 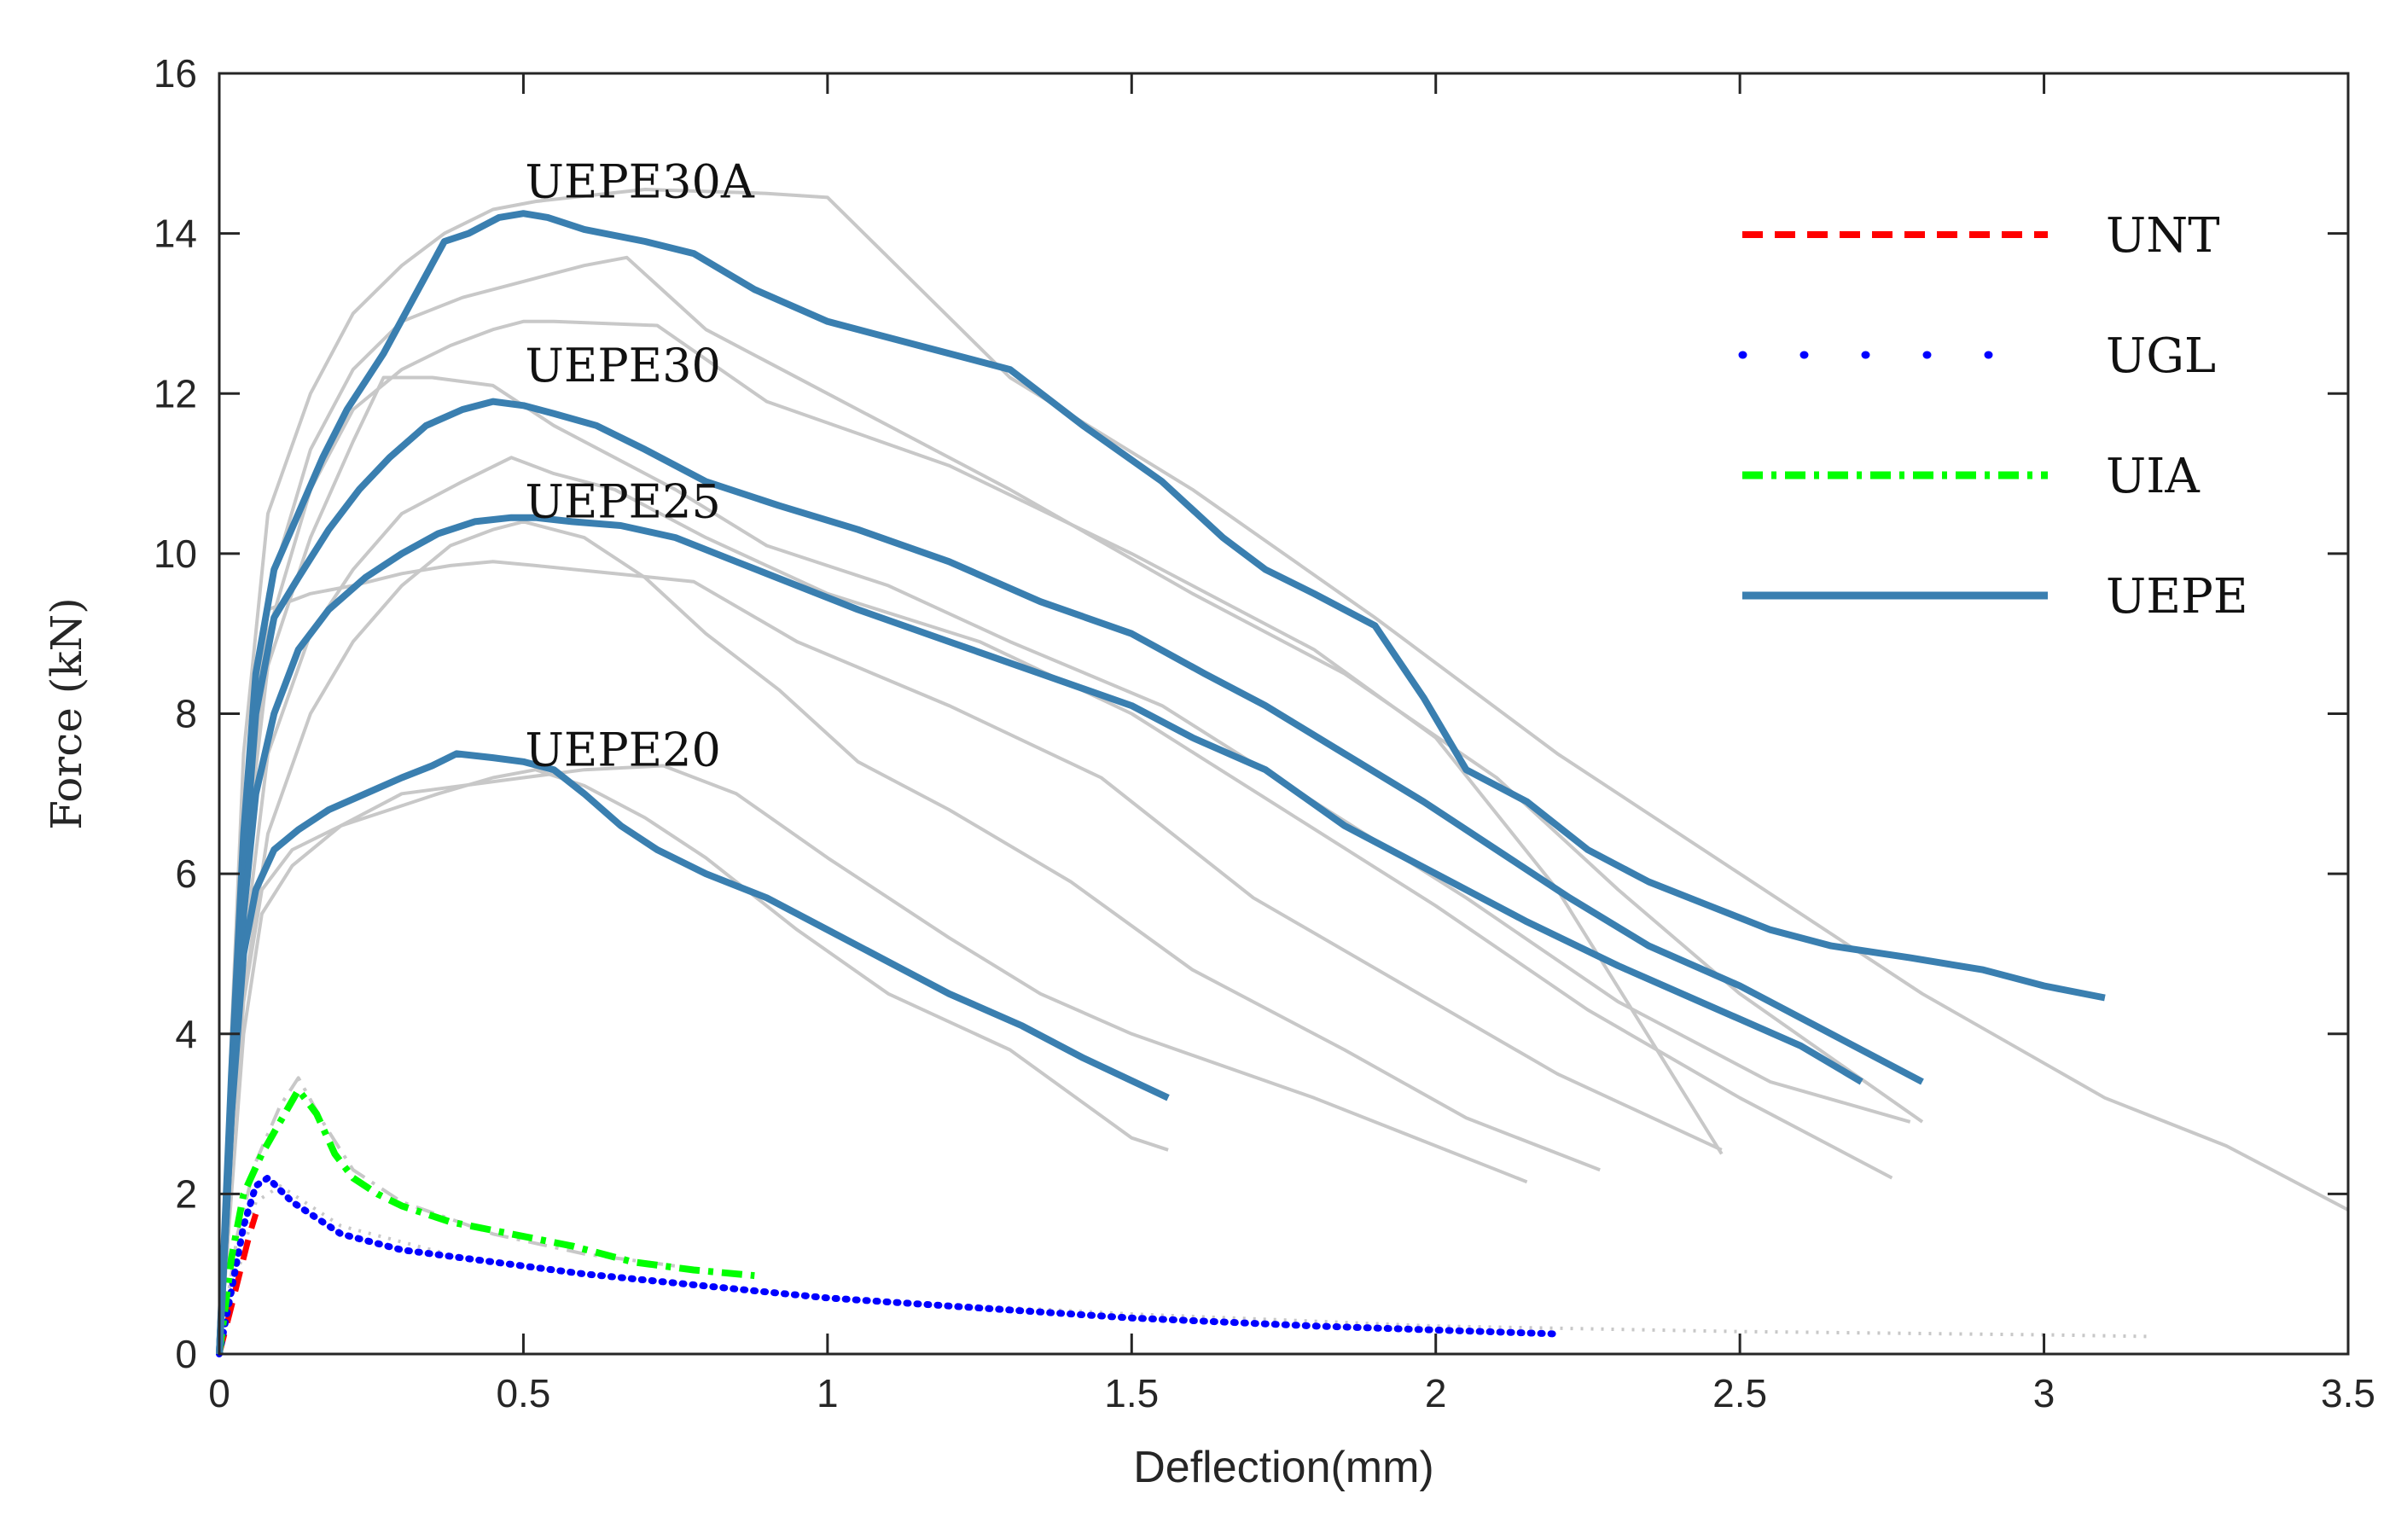 What do you see at coordinates (186, 714) in the screenshot?
I see `y-tick-label: 8` at bounding box center [186, 714].